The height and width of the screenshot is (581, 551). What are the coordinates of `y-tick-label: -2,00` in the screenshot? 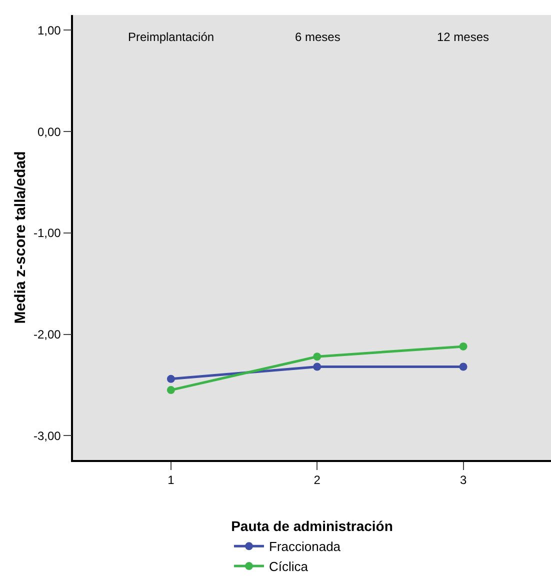 It's located at (47, 335).